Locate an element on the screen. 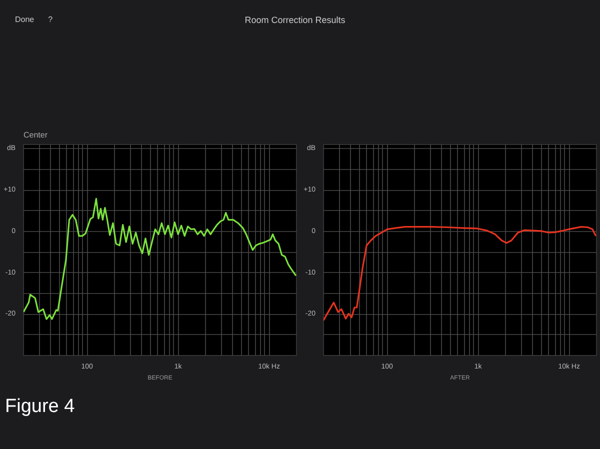 This screenshot has height=449, width=600. caption: Figure 4 is located at coordinates (40, 407).